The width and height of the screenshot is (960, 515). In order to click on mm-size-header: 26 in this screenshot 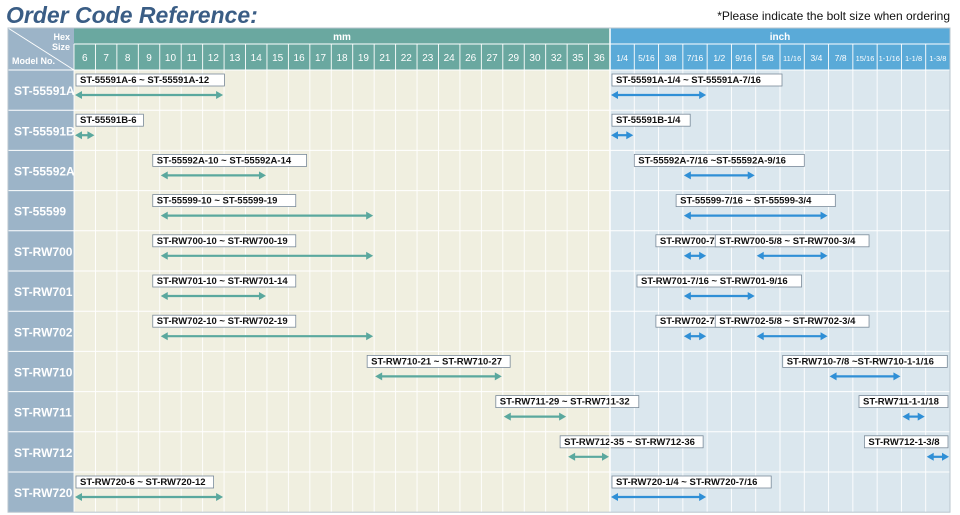, I will do `click(471, 58)`.